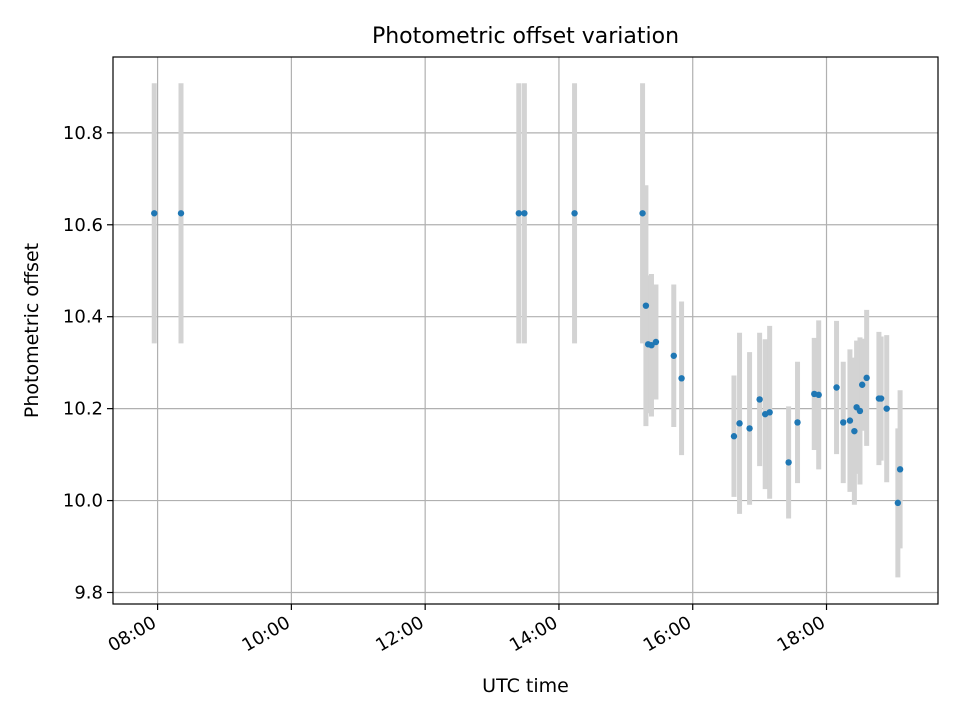 The height and width of the screenshot is (724, 960). I want to click on y-tick-label: 10.4, so click(83, 317).